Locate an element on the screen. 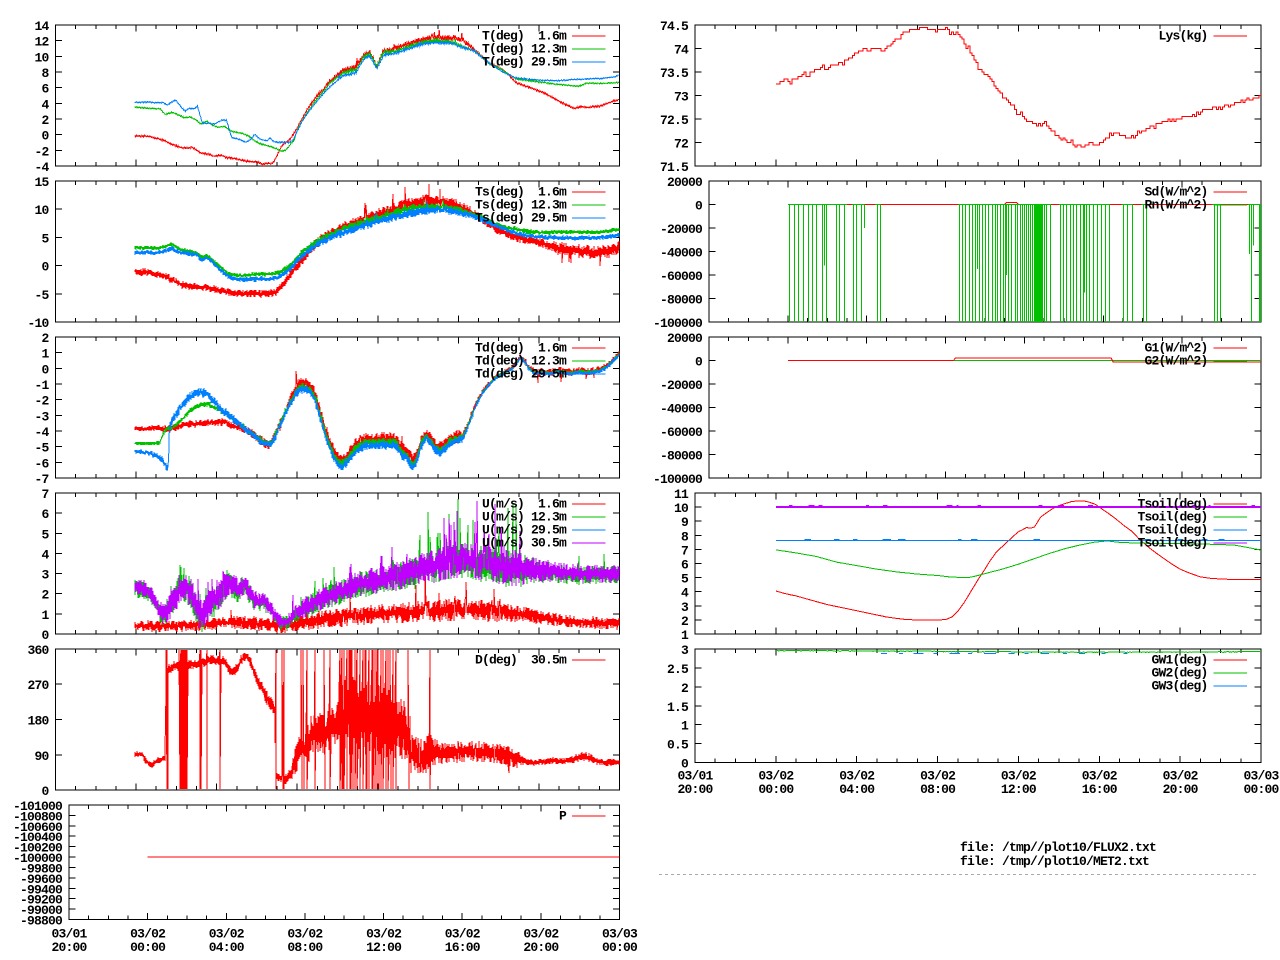 This screenshot has height=960, width=1280. svg-text: -20000 is located at coordinates (681, 385).